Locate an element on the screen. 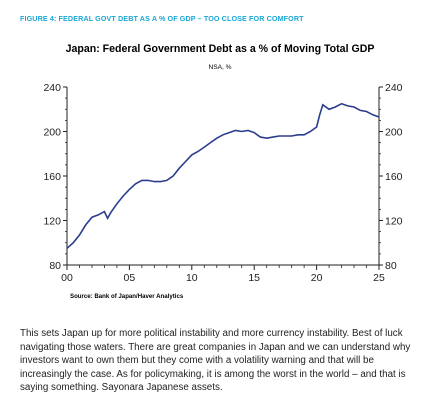 Image resolution: width=440 pixels, height=402 pixels. x-tick-label: 05 is located at coordinates (130, 278).